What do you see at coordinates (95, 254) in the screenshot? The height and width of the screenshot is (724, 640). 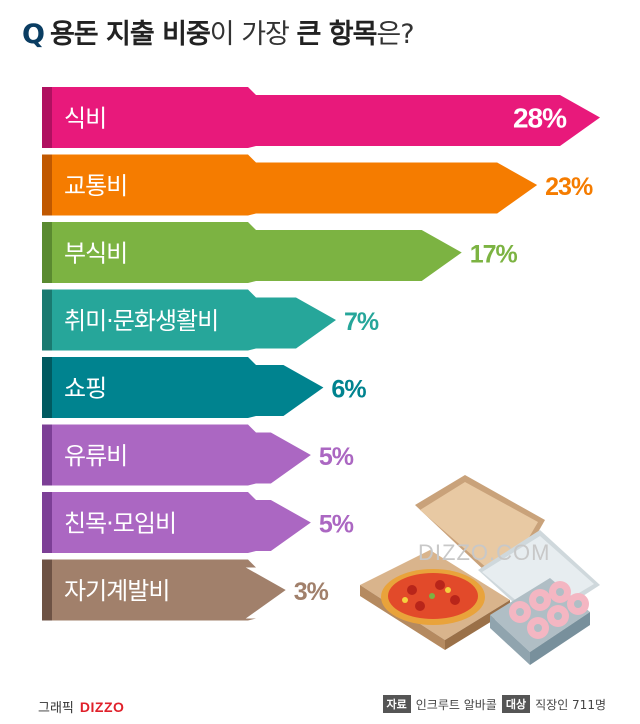 I see `category-label: 부식비` at bounding box center [95, 254].